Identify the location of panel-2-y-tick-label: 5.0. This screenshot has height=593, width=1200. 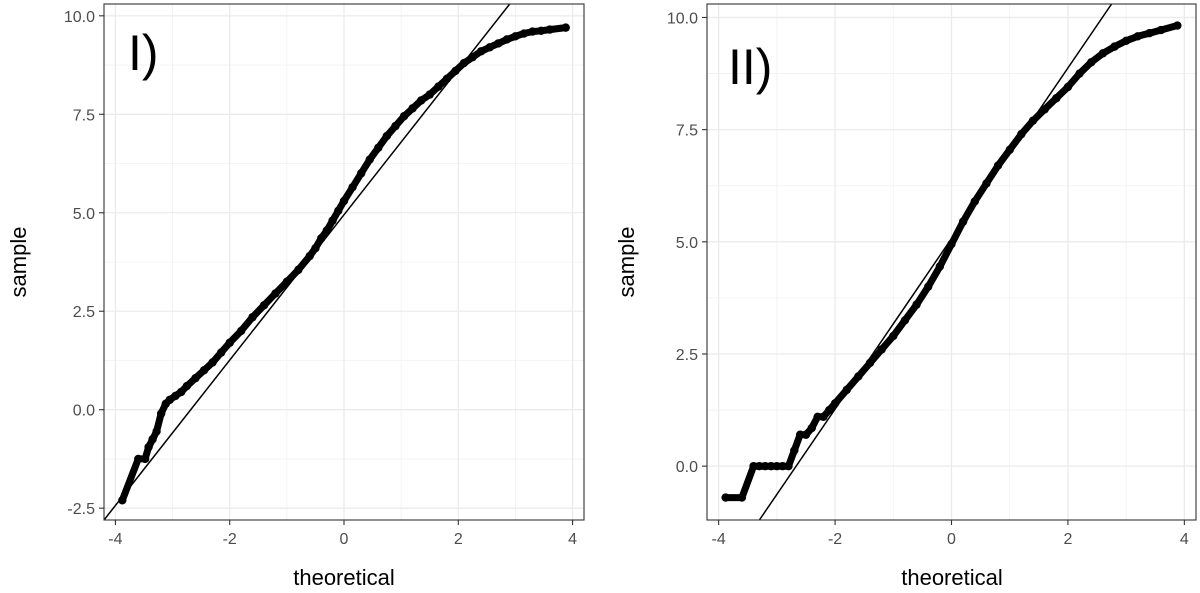
(687, 243).